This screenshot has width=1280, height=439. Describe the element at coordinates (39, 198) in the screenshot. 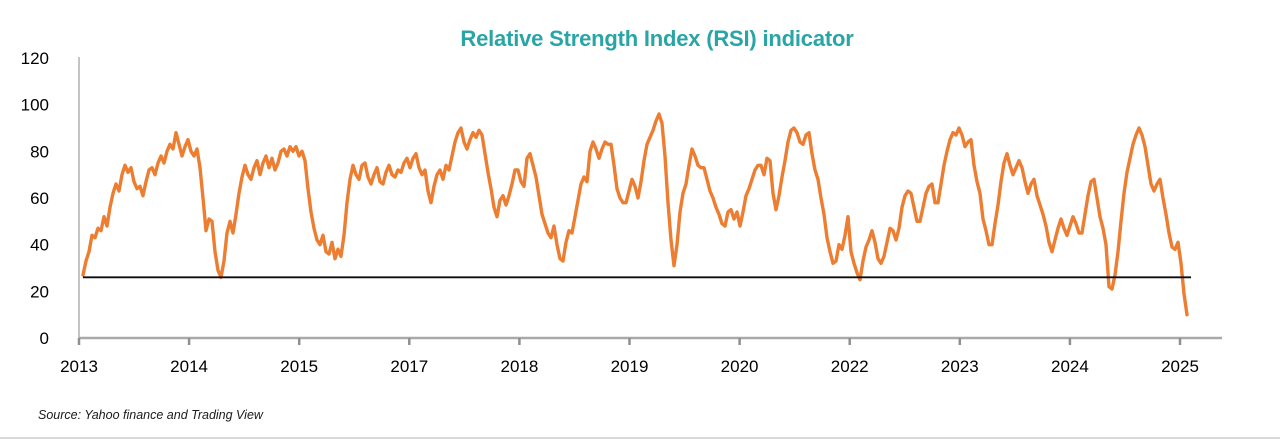

I see `y-tick-label: 60` at that location.